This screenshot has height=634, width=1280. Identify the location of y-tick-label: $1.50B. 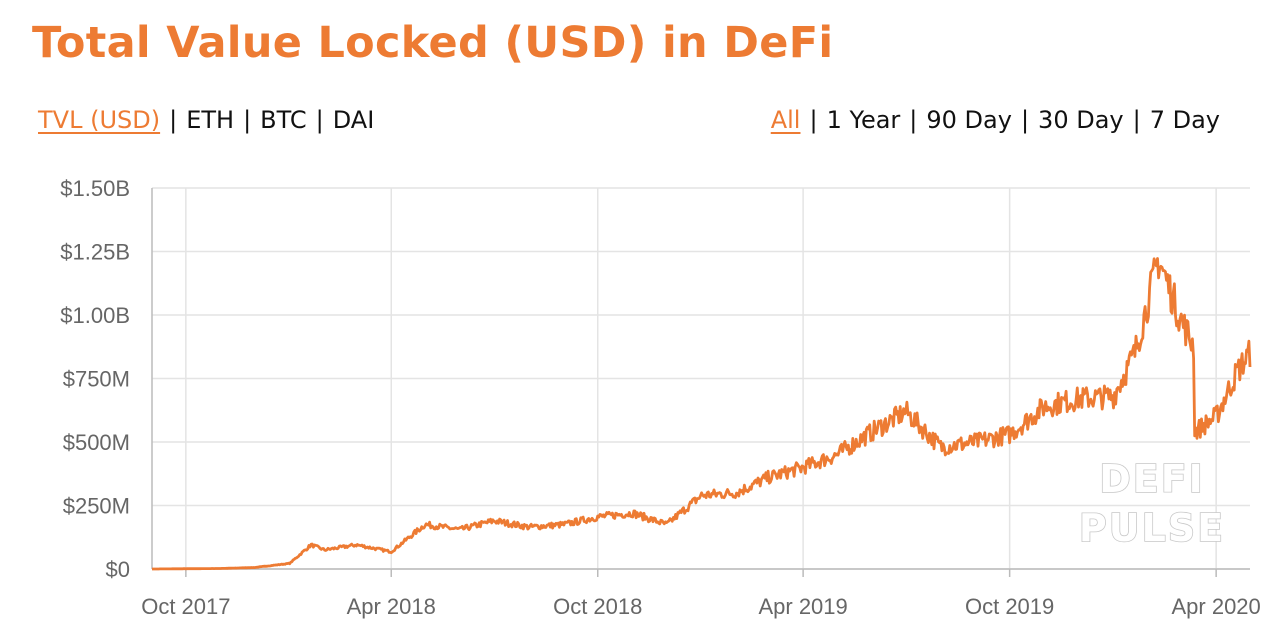
(95, 188).